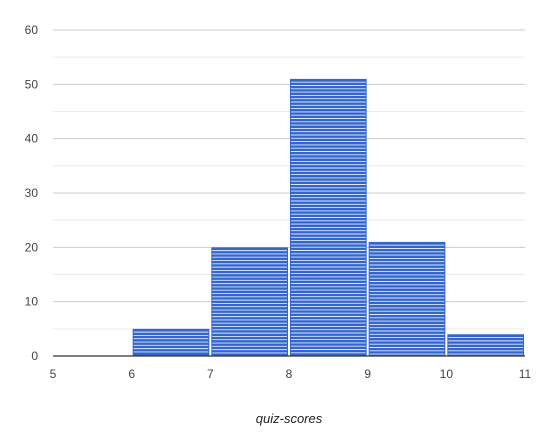  What do you see at coordinates (32, 84) in the screenshot?
I see `y-tick-label: 50` at bounding box center [32, 84].